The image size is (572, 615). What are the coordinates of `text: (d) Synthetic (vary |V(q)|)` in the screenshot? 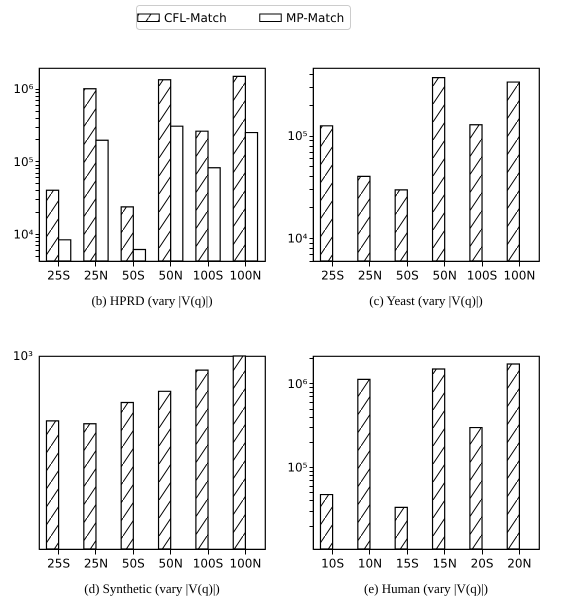 It's located at (152, 588).